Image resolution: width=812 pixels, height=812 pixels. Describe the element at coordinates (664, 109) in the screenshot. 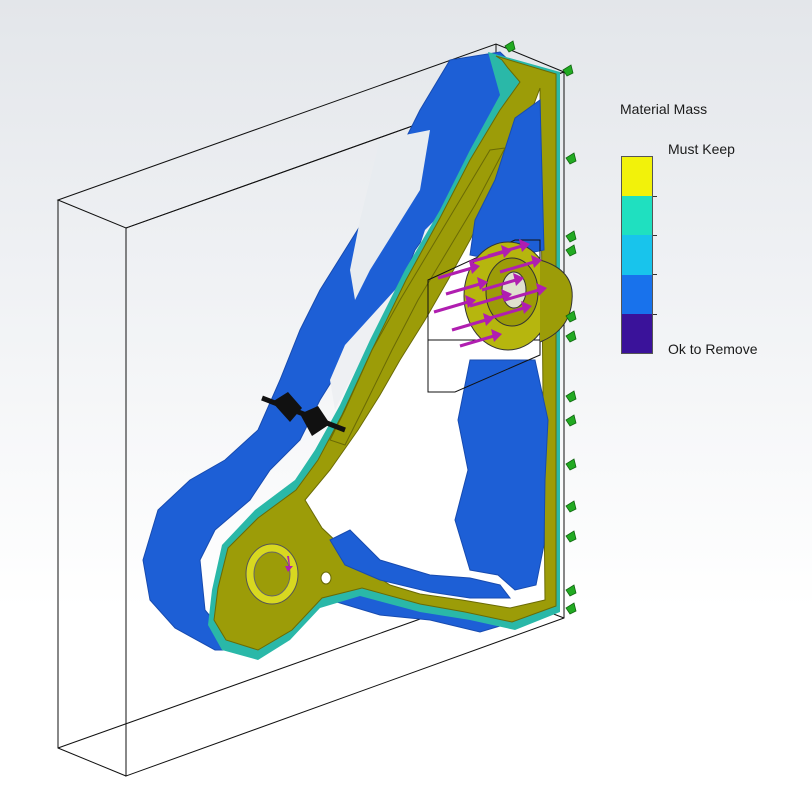

I see `legend-title: Material Mass` at that location.